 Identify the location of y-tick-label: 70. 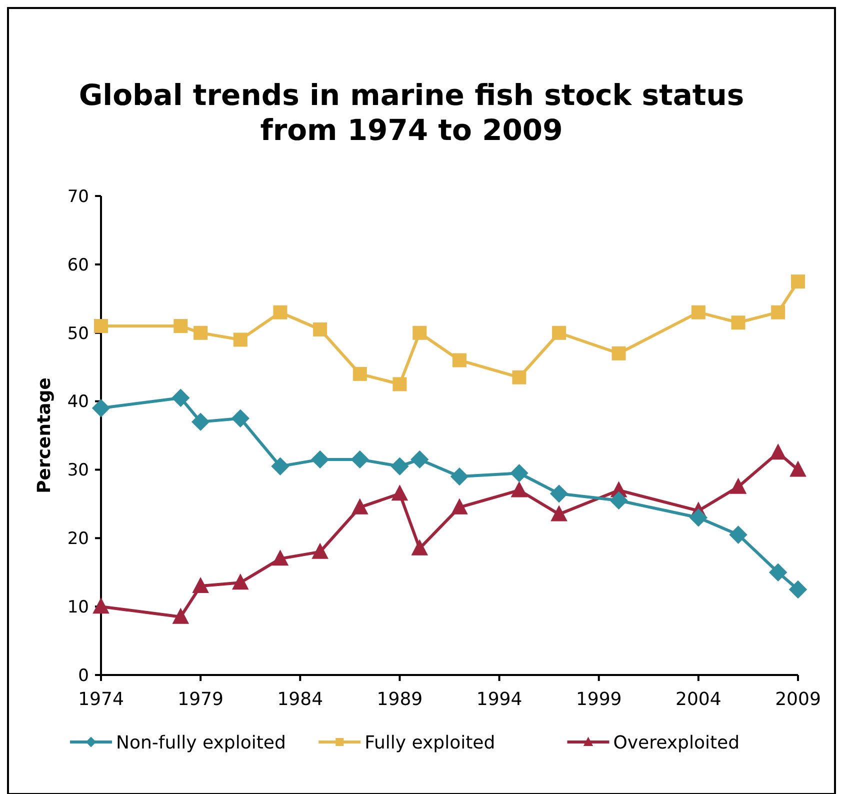
(78, 196).